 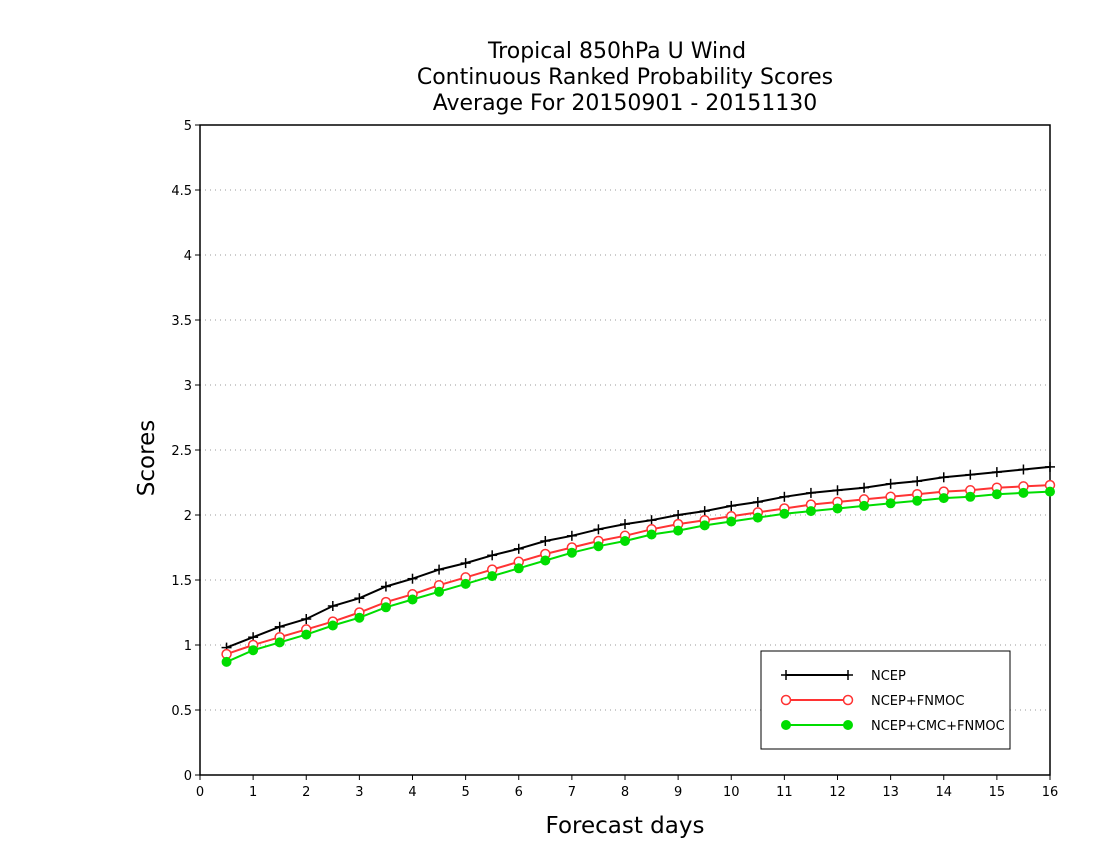 What do you see at coordinates (181, 451) in the screenshot?
I see `y-tick-label-5: 2.5` at bounding box center [181, 451].